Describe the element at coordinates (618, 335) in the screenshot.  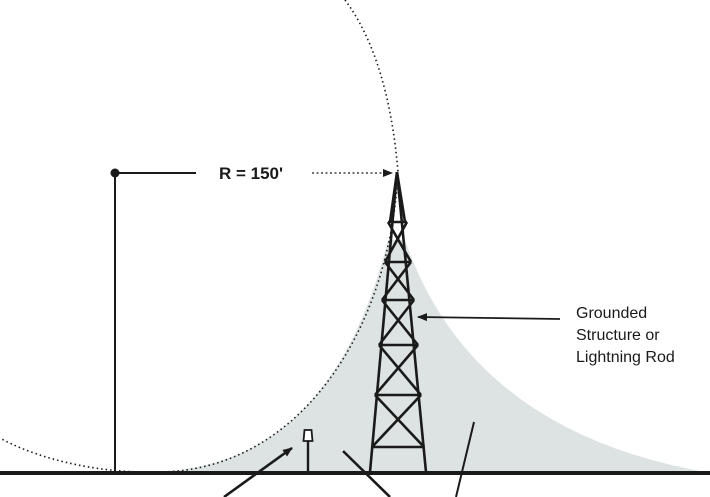
I see `callout-line-2: Structure or` at that location.